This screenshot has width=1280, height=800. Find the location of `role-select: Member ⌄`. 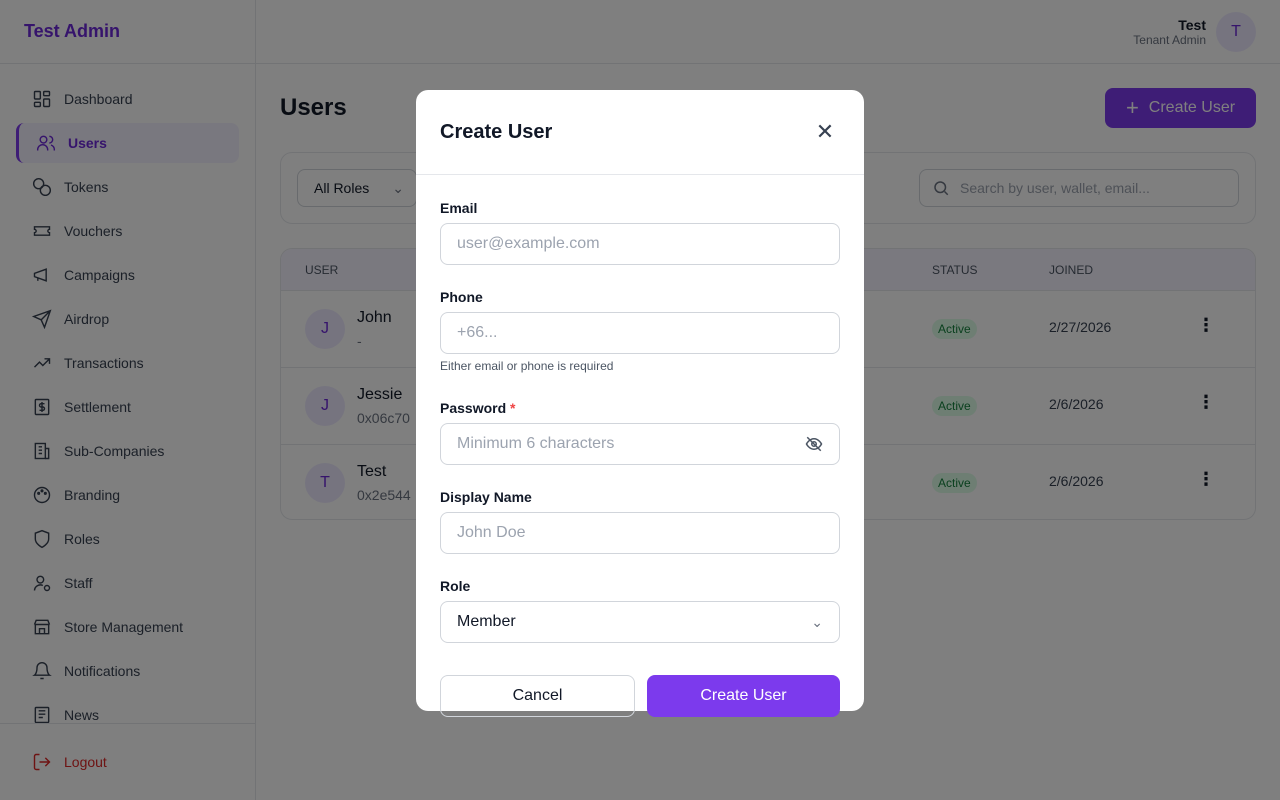

role-select: Member ⌄ is located at coordinates (640, 622).